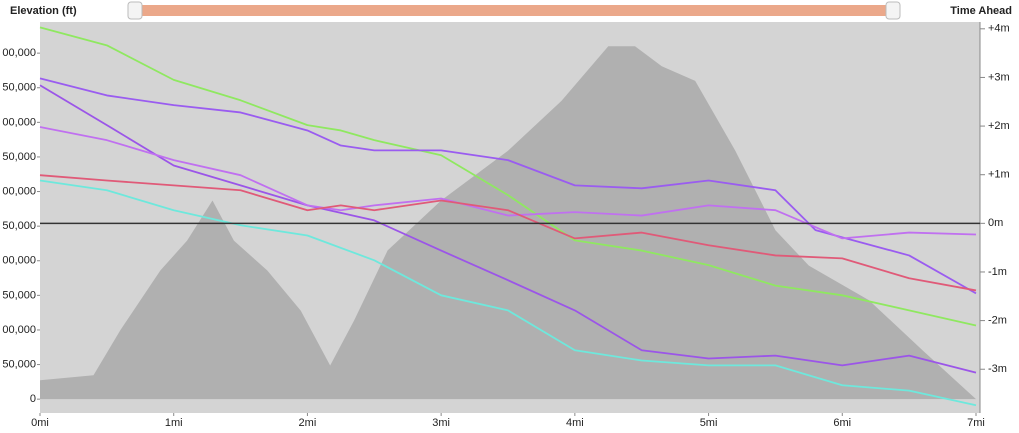 The image size is (1019, 433). What do you see at coordinates (997, 321) in the screenshot?
I see `y2-tick-label: -2m` at bounding box center [997, 321].